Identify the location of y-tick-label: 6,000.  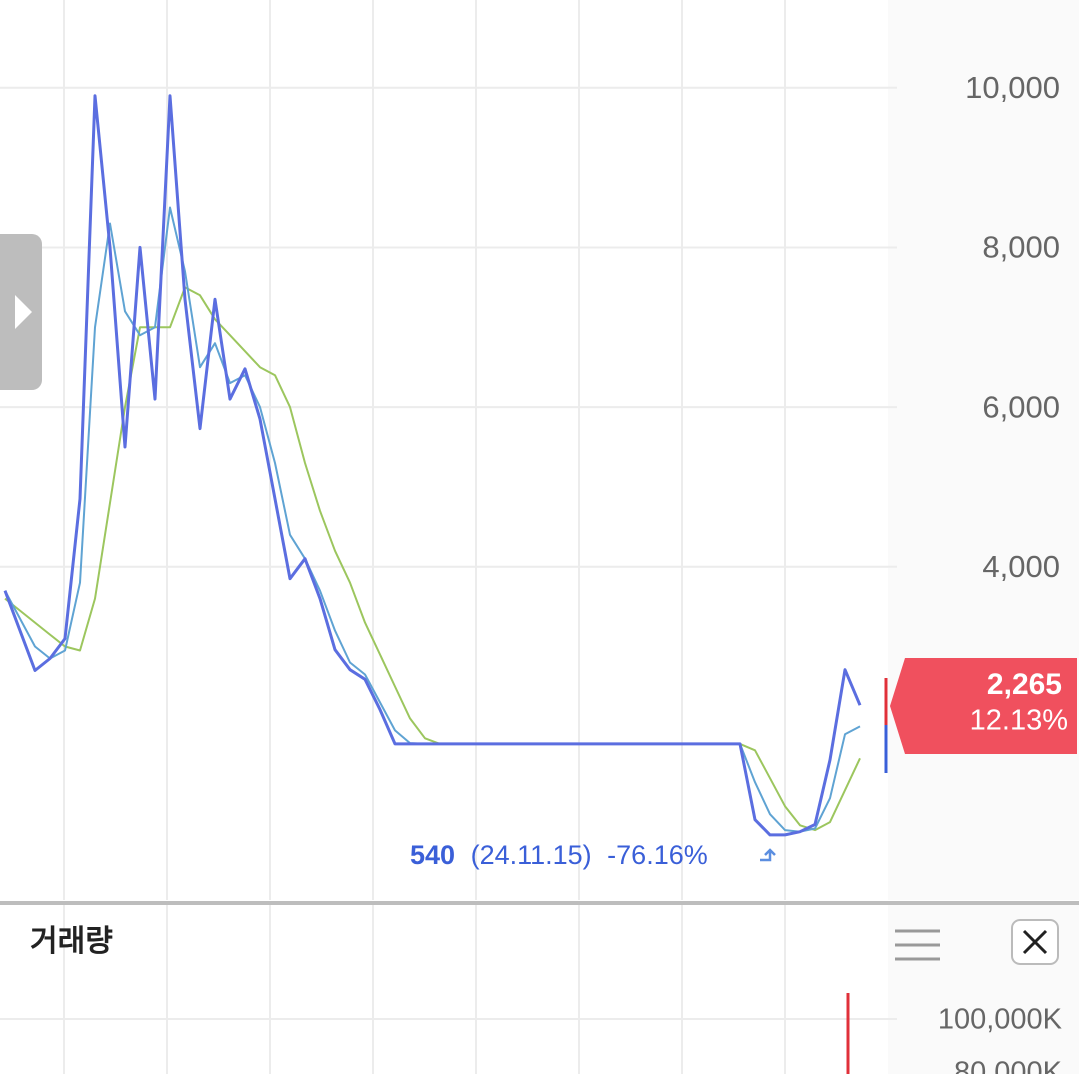
(1021, 406).